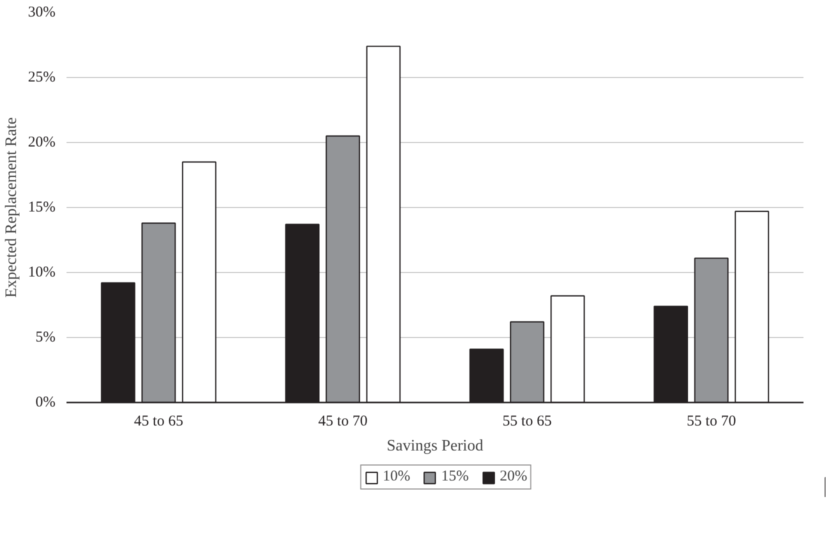  I want to click on y-tick-label: 5%, so click(46, 338).